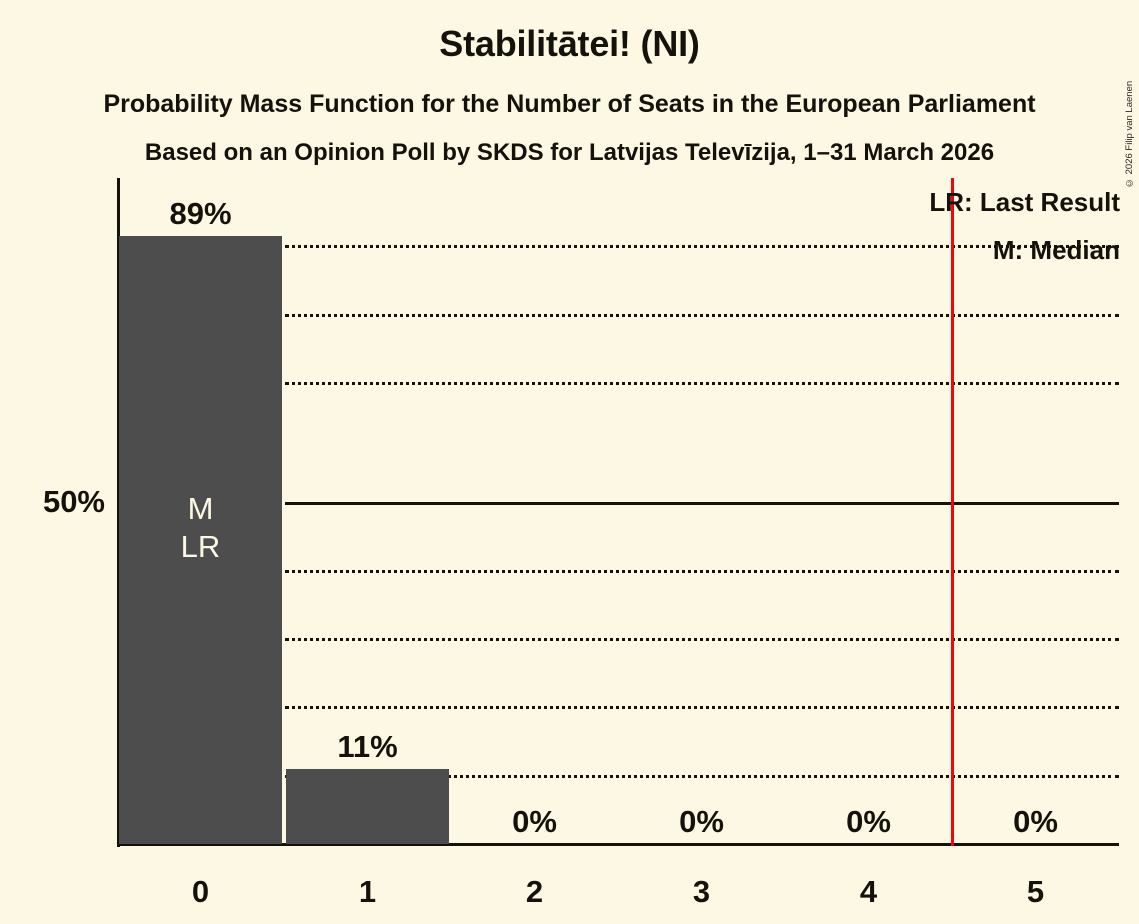  Describe the element at coordinates (702, 503) in the screenshot. I see `gridline-major` at that location.